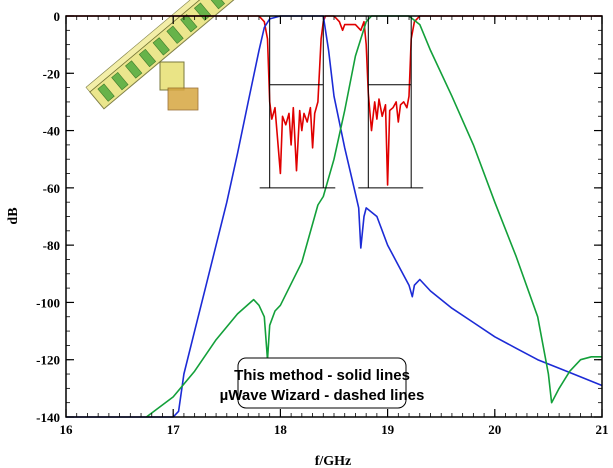 This screenshot has width=613, height=468. What do you see at coordinates (48, 360) in the screenshot?
I see `y-tick-label--120: -120` at bounding box center [48, 360].